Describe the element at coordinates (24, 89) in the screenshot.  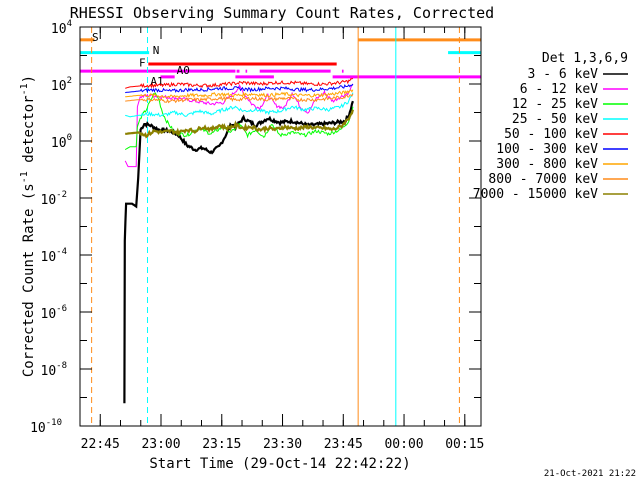
I see `y-axis-label-sup2: -1` at that location.